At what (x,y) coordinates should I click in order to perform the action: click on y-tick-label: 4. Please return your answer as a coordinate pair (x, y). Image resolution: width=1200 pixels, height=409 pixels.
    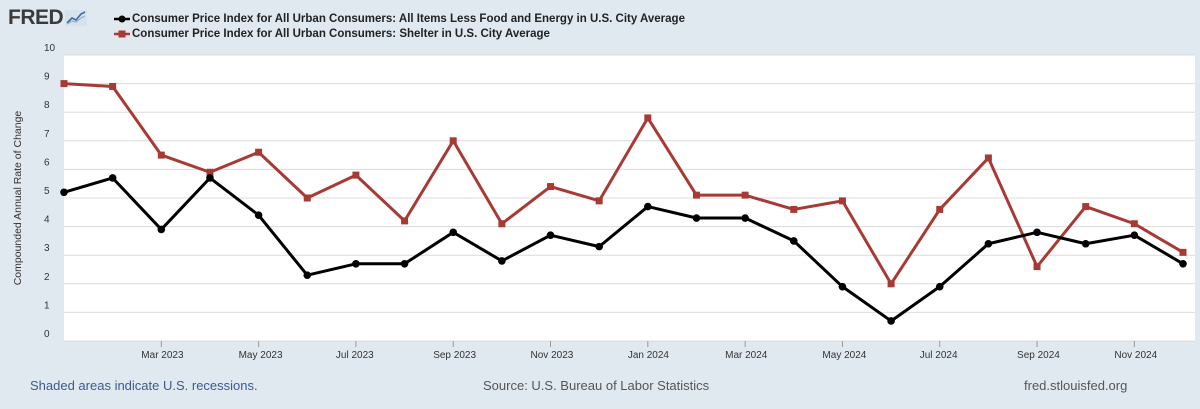
    Looking at the image, I should click on (47, 220).